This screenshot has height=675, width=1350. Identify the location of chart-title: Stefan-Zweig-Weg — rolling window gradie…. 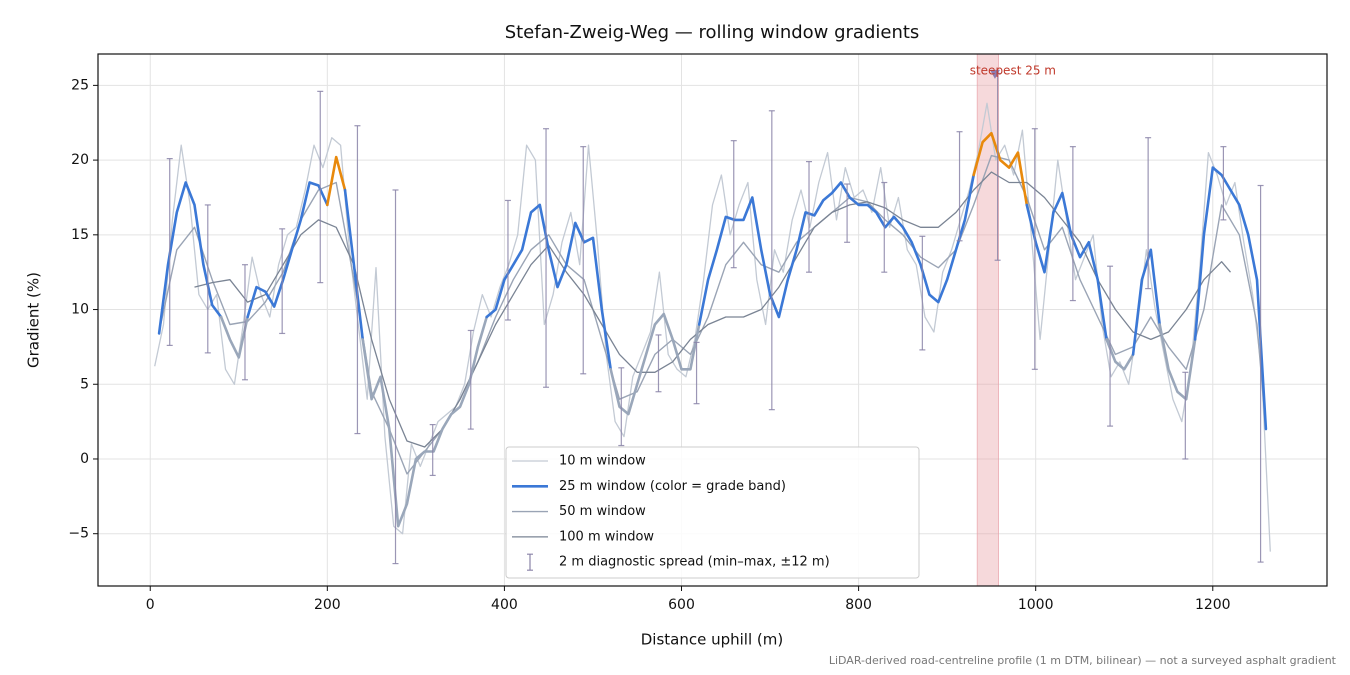
(712, 32).